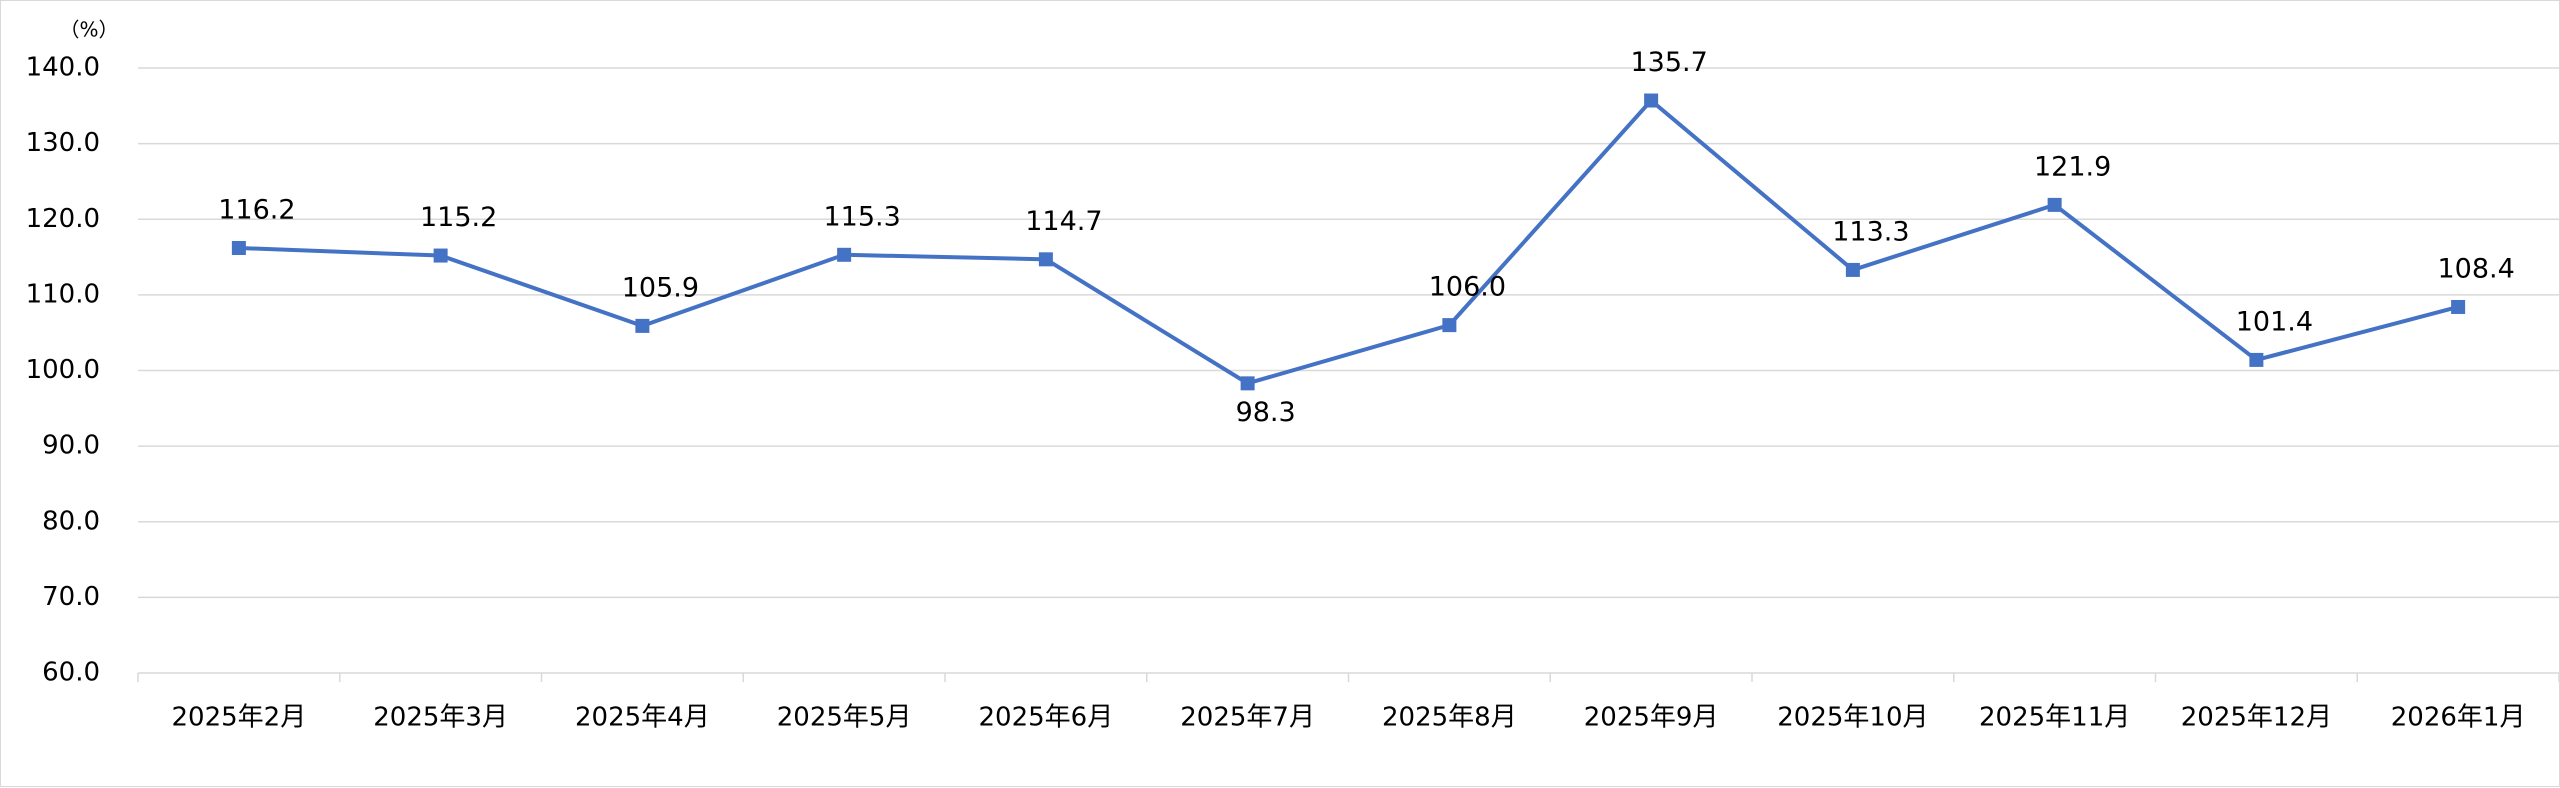 This screenshot has height=788, width=2560. Describe the element at coordinates (2458, 718) in the screenshot. I see `x-tick-label: 2026年1月` at that location.